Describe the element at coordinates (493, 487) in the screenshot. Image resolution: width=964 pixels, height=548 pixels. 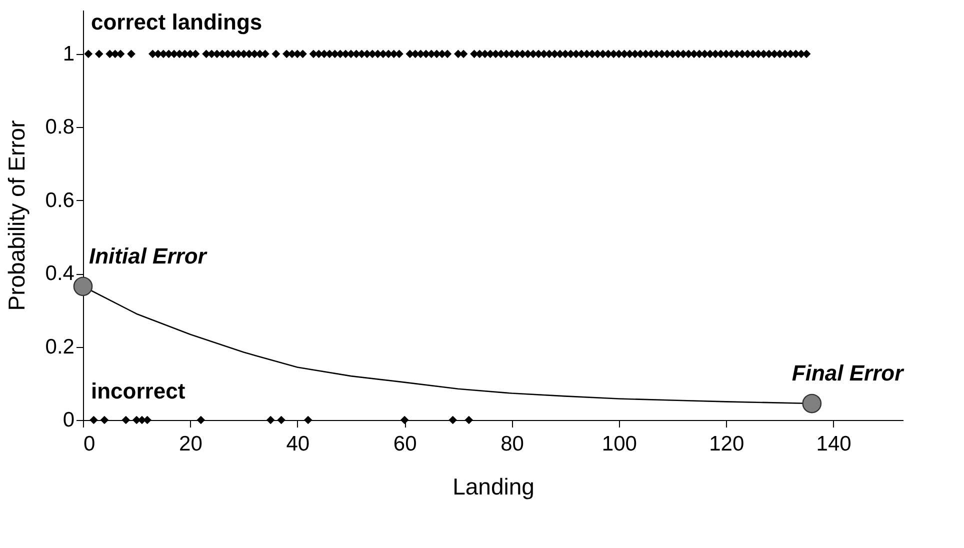
I see `x-axis-title: Landing` at that location.